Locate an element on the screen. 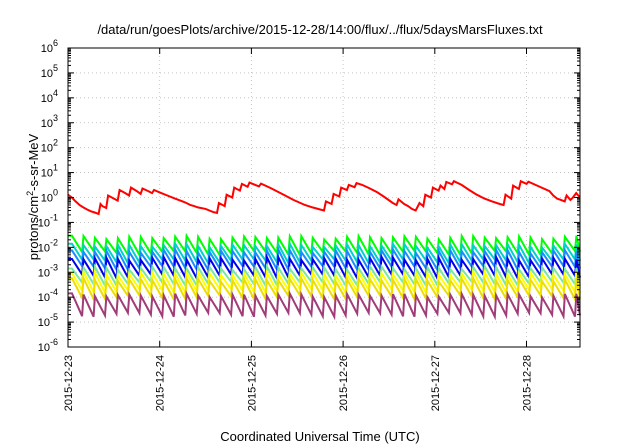  x-axis-title: Coordinated Universal Time (UTC) is located at coordinates (320, 436).